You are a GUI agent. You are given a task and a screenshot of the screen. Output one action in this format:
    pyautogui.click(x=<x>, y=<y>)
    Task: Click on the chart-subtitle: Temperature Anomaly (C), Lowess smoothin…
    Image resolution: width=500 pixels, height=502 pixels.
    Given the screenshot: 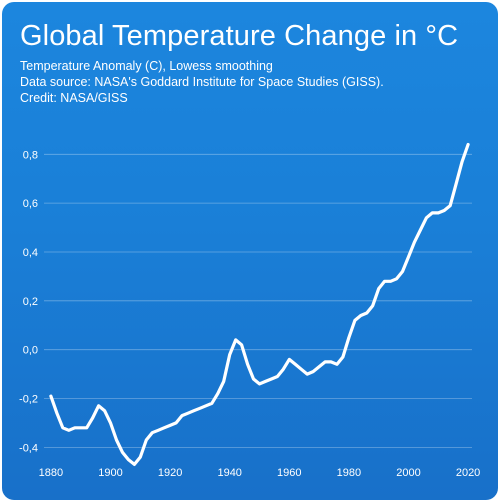 What is the action you would take?
    pyautogui.click(x=146, y=66)
    